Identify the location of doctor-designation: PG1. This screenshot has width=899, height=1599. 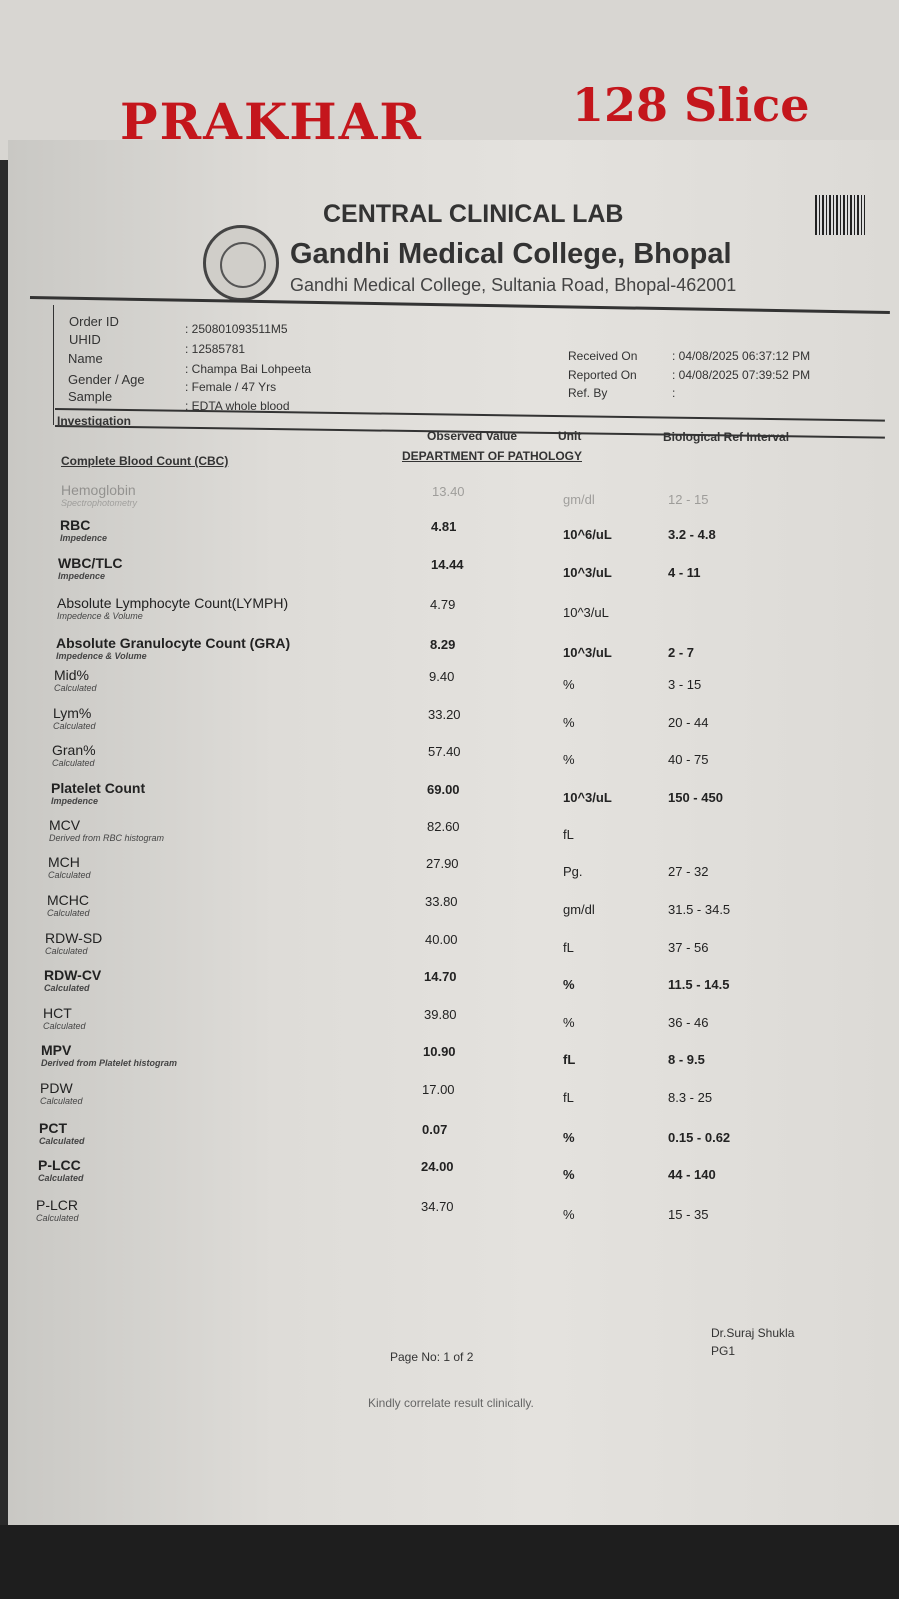
(723, 1351).